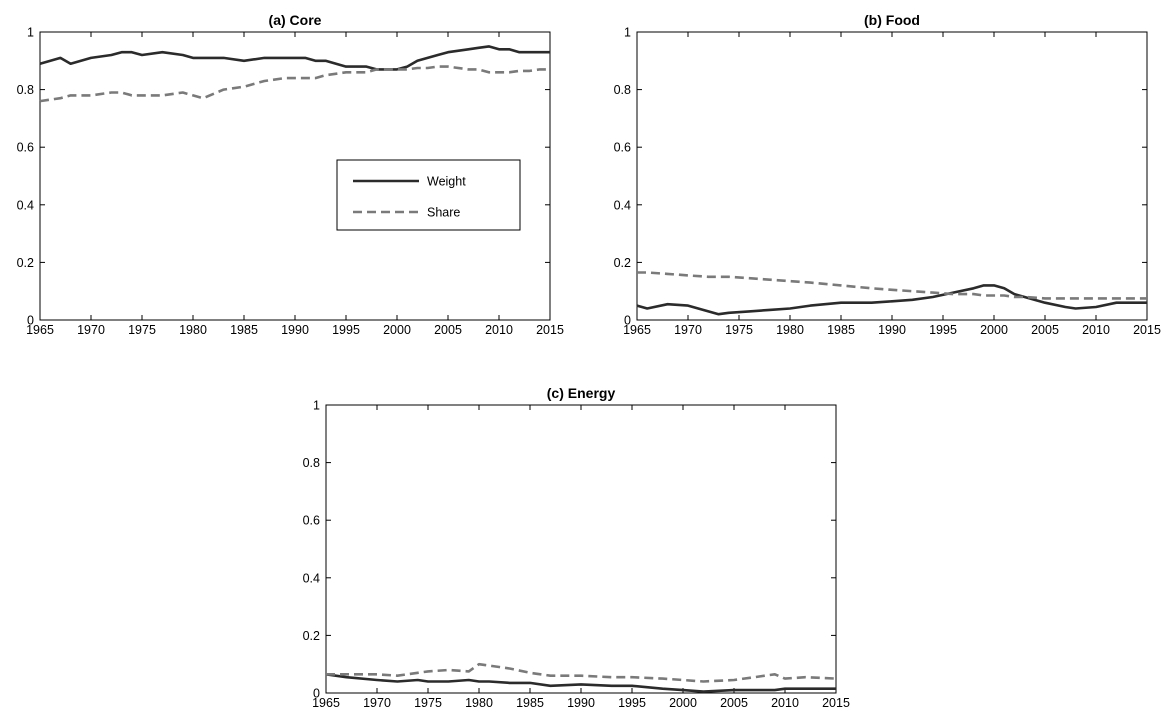 Image resolution: width=1169 pixels, height=713 pixels. I want to click on panel-1-series-share-line, so click(294, 84).